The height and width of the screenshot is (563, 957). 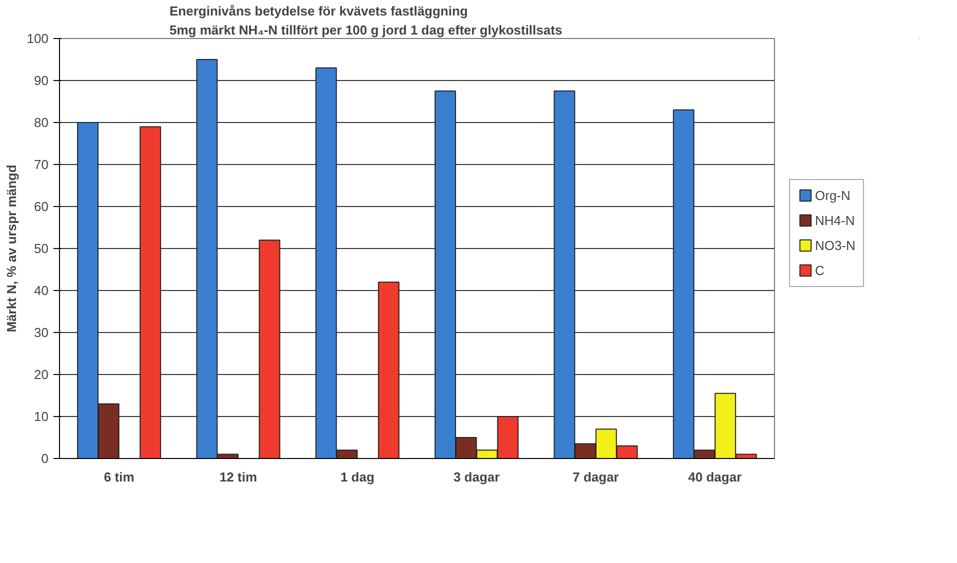 I want to click on x-tick-label: 12 tim, so click(x=238, y=477).